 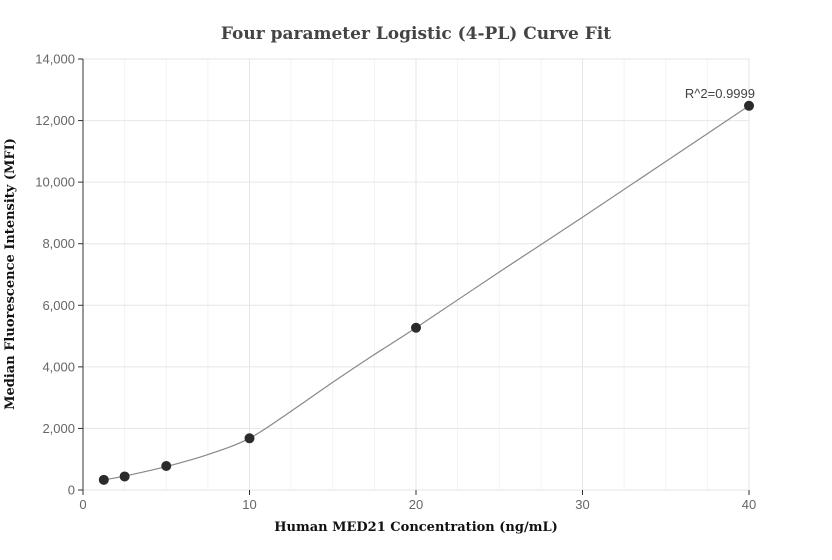 What do you see at coordinates (582, 504) in the screenshot?
I see `x-tick-label: 30` at bounding box center [582, 504].